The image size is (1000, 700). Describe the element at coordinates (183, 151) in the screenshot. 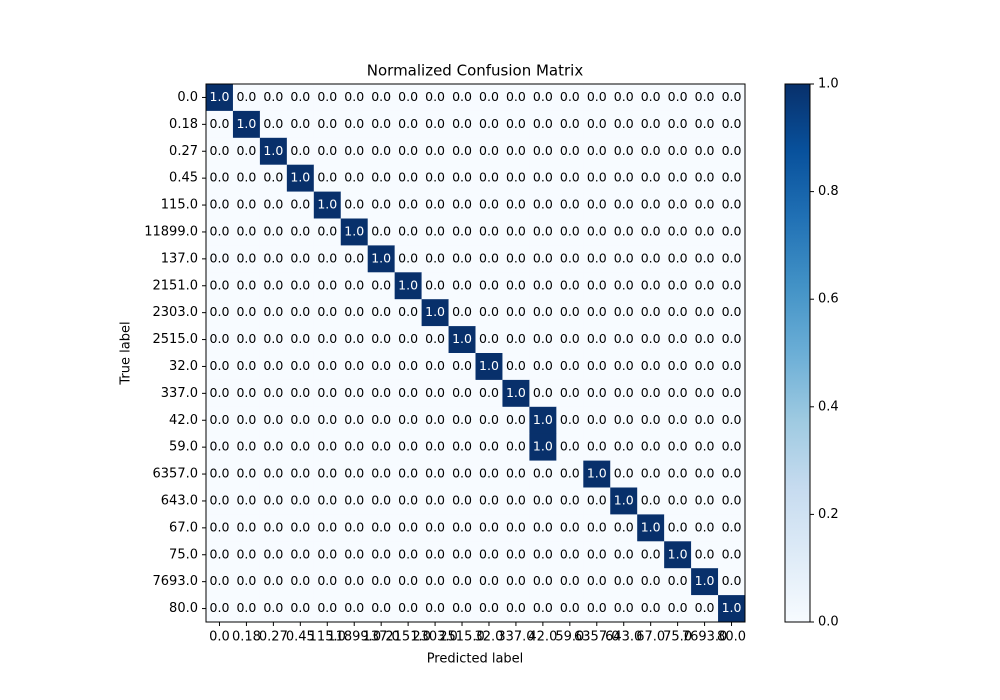

I see `y-tick-label: 0.27` at that location.